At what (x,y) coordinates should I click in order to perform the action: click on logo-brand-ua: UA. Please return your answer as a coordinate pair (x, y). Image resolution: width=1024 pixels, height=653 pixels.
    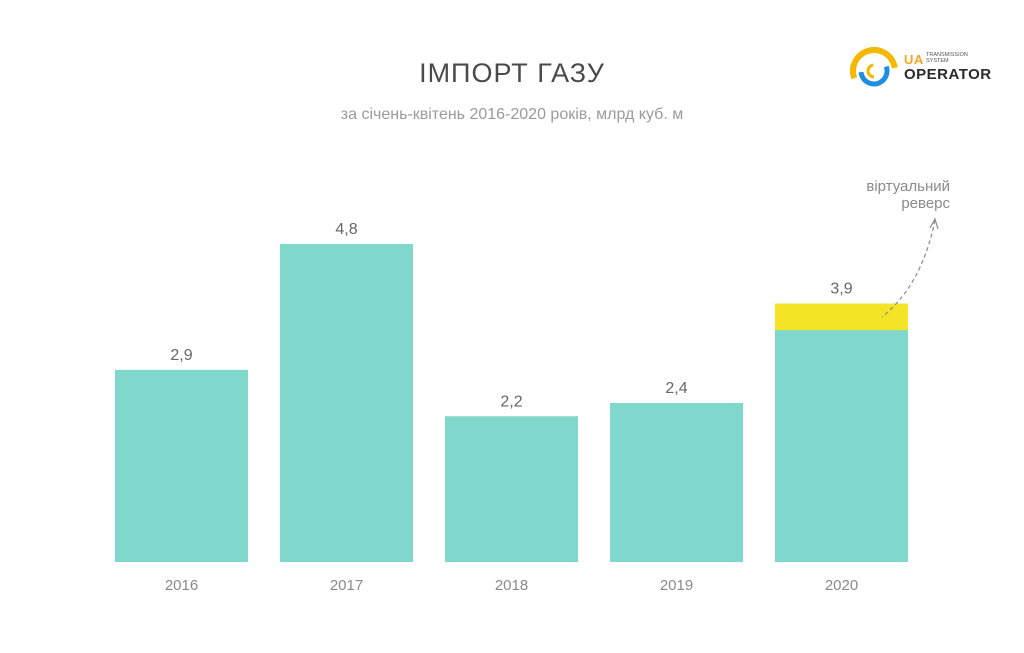
    Looking at the image, I should click on (914, 59).